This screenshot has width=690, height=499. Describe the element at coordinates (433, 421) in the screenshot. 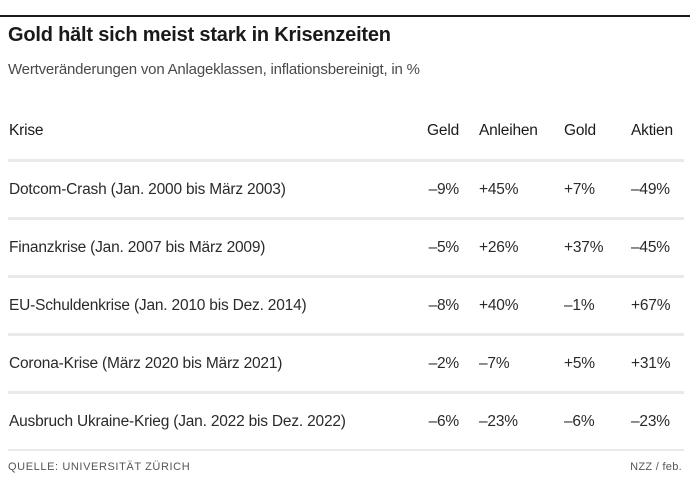

I see `cell-geld: –6%` at that location.